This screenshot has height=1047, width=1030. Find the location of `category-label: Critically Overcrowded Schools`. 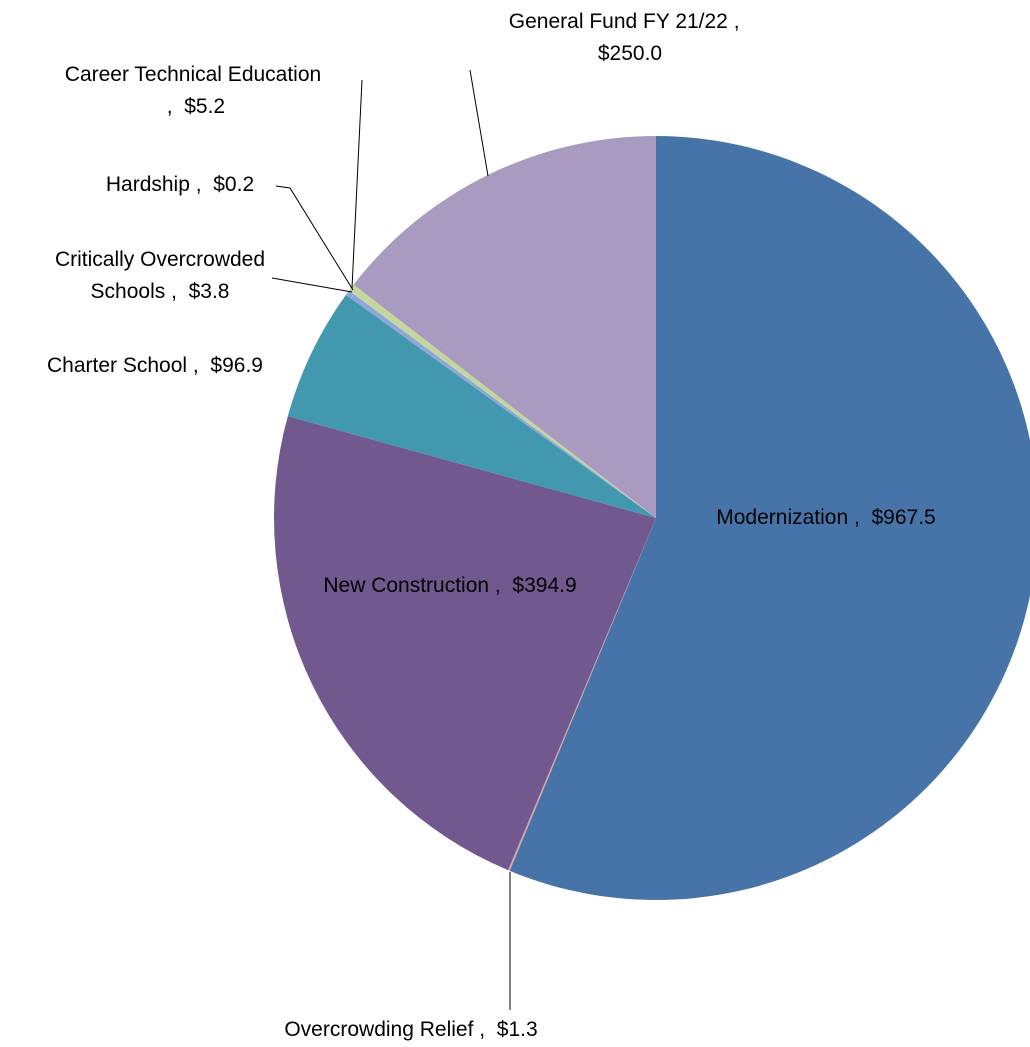

category-label: Critically Overcrowded Schools is located at coordinates (162, 275).